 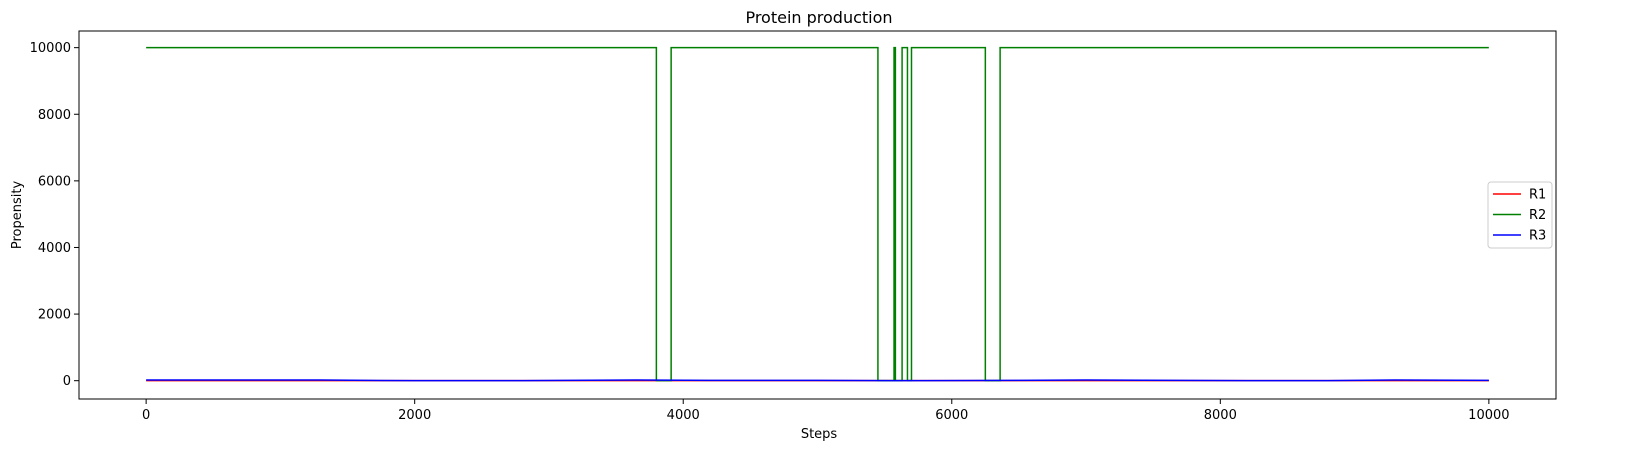 I want to click on x-tick-label: 4000, so click(x=683, y=415).